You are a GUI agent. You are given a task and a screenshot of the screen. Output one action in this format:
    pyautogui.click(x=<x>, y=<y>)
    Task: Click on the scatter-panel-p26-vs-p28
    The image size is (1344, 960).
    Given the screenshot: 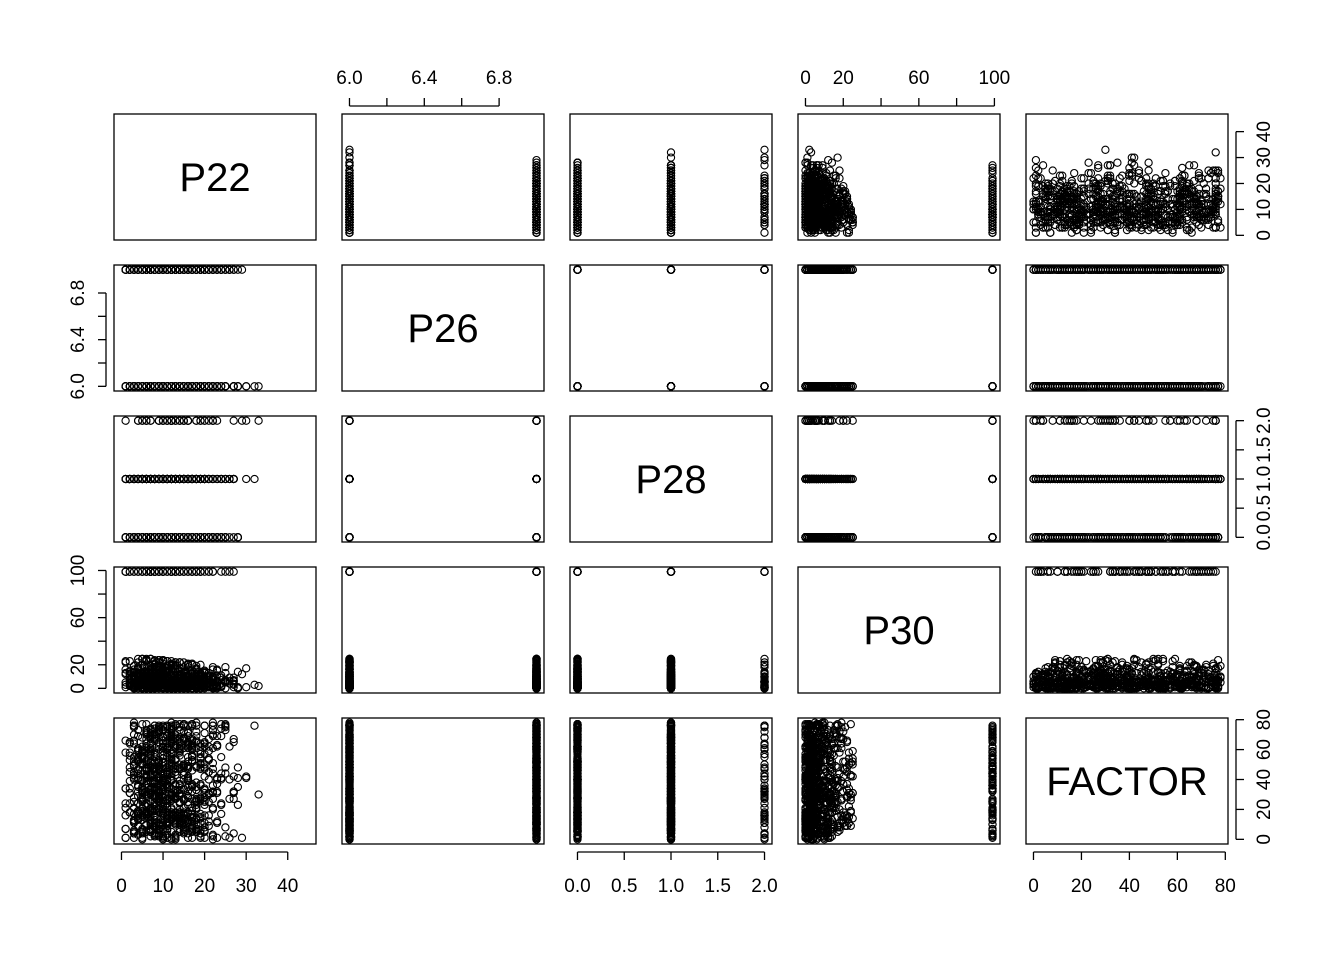 What is the action you would take?
    pyautogui.click(x=671, y=328)
    